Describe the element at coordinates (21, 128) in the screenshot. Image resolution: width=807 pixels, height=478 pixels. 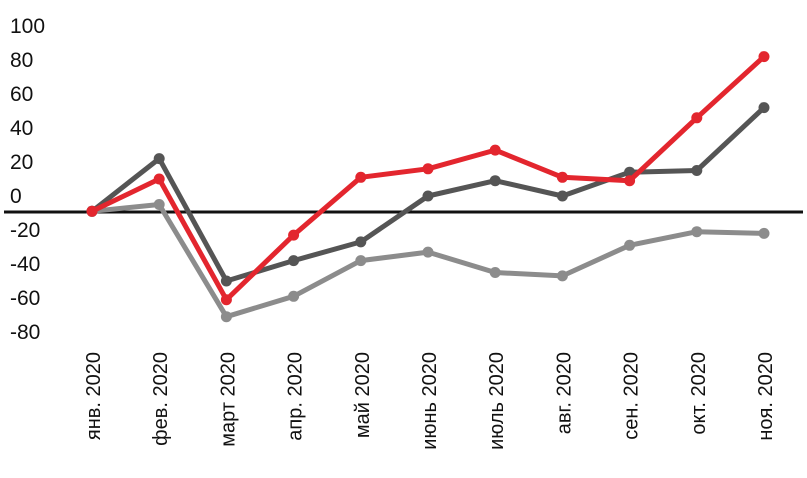
I see `y-tick-label: 40` at that location.